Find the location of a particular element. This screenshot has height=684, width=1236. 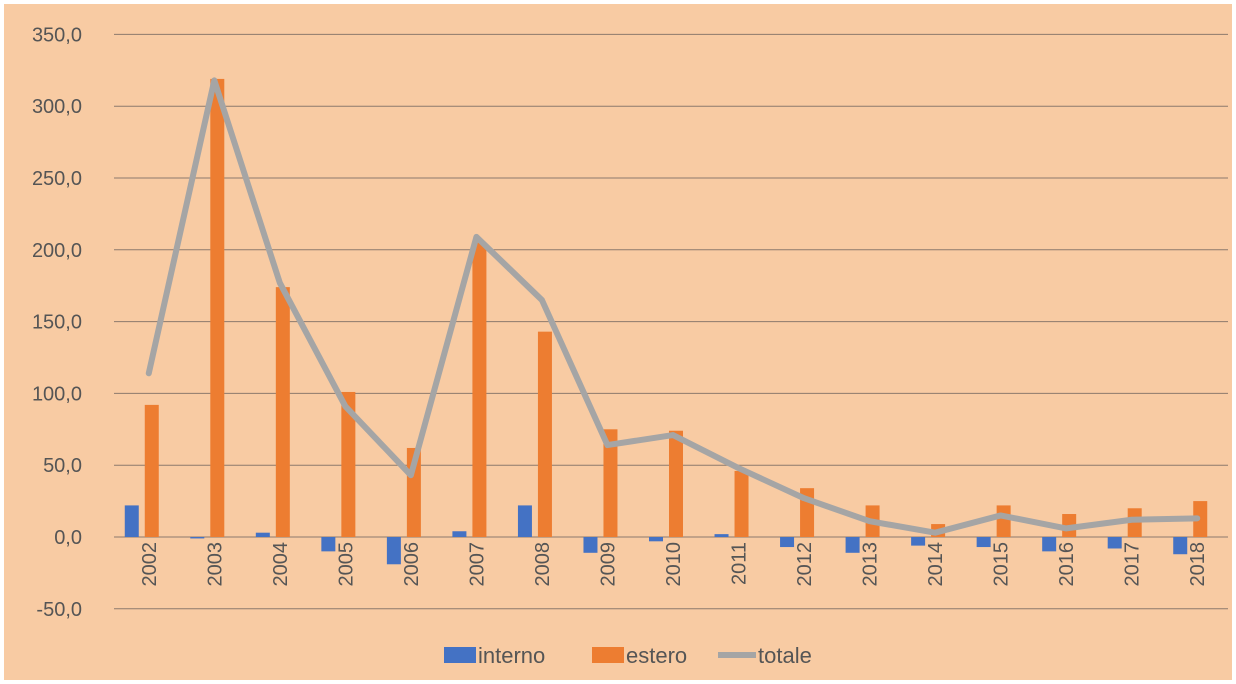

x-tick-label: 2015 is located at coordinates (1002, 564).